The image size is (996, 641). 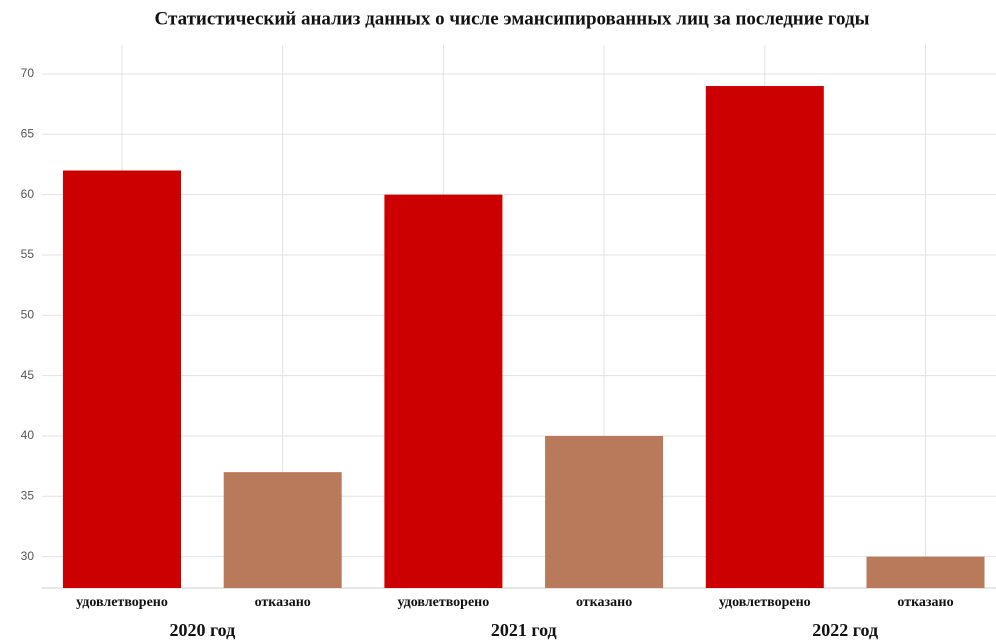 What do you see at coordinates (28, 73) in the screenshot?
I see `y-tick-label: 70` at bounding box center [28, 73].